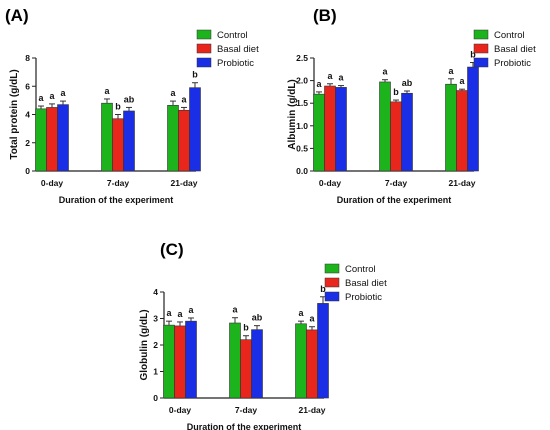 Image resolution: width=550 pixels, height=430 pixels. What do you see at coordinates (302, 81) in the screenshot?
I see `y-tick-label: 2.0` at bounding box center [302, 81].